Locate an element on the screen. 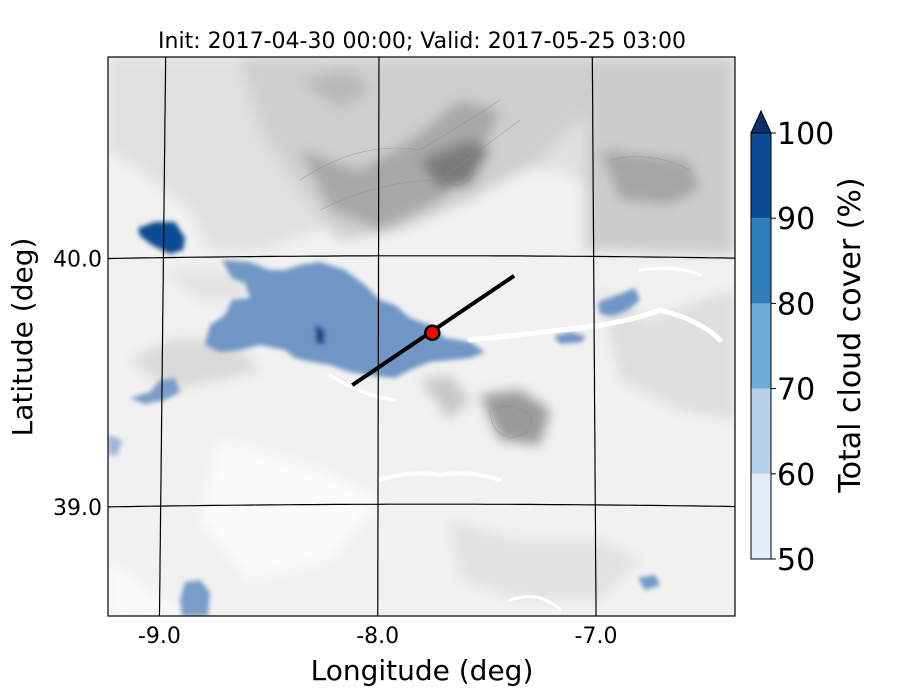 This screenshot has width=900, height=700. colorbar-tick-label: 80 is located at coordinates (796, 304).